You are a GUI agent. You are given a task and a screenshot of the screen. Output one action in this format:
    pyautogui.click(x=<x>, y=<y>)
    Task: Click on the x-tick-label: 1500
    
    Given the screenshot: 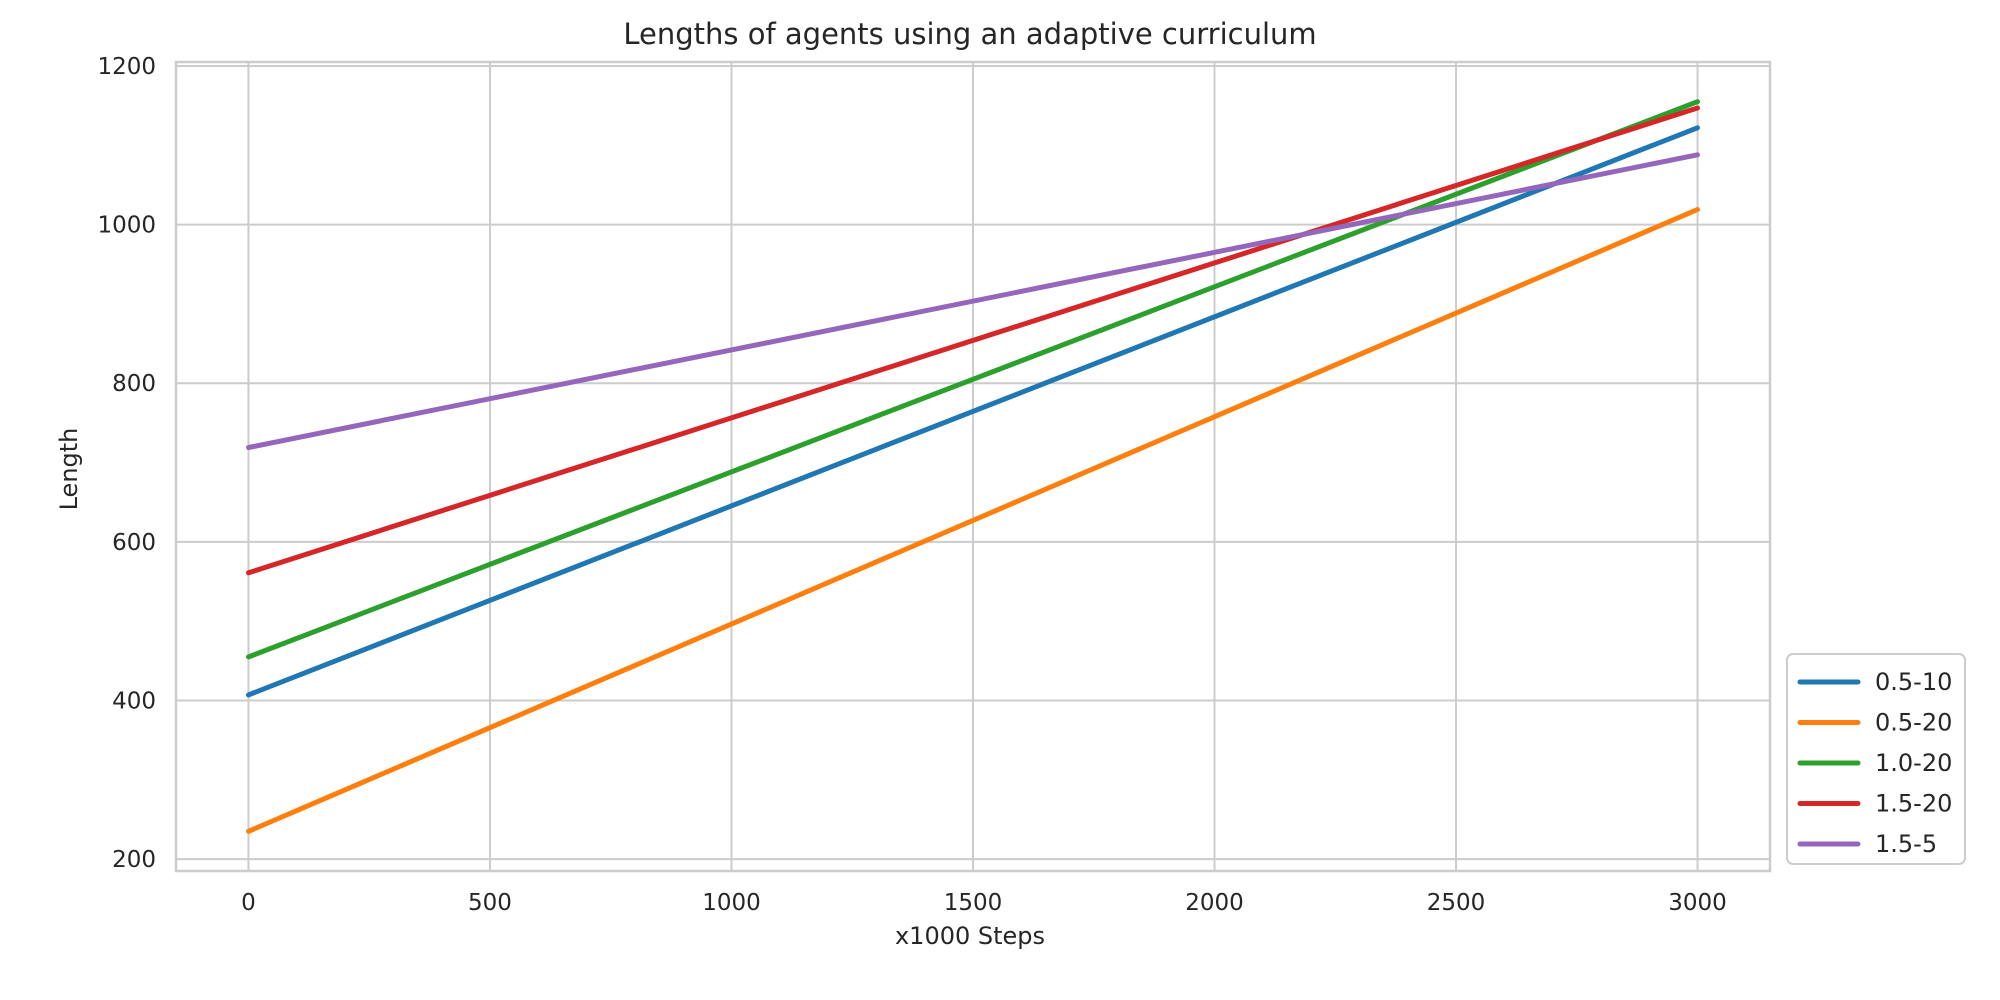 What is the action you would take?
    pyautogui.click(x=973, y=903)
    